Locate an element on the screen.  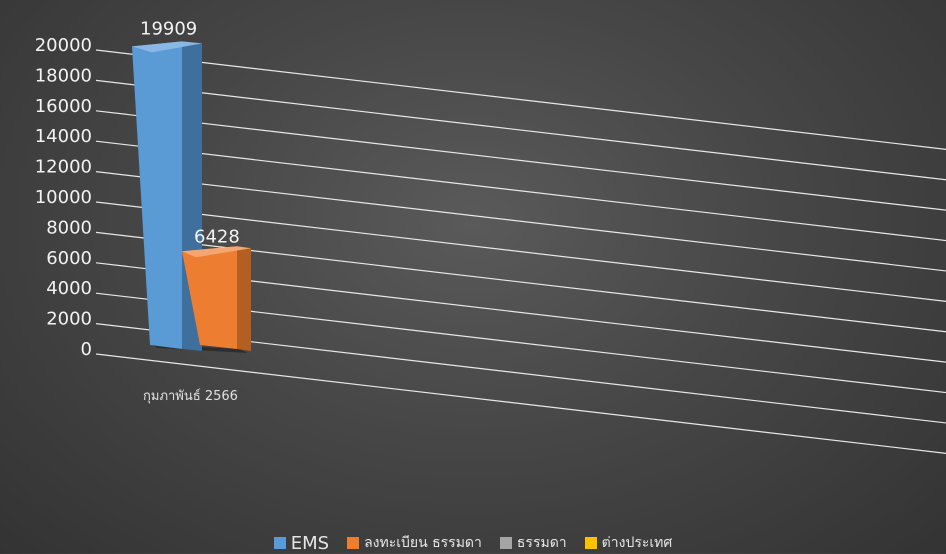
y-tick-label: 12000 is located at coordinates (63, 167).